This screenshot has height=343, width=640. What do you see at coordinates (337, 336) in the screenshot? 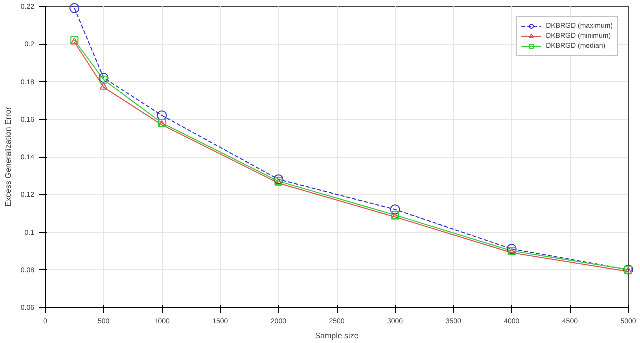
I see `x-axis-title: Sample size` at bounding box center [337, 336].